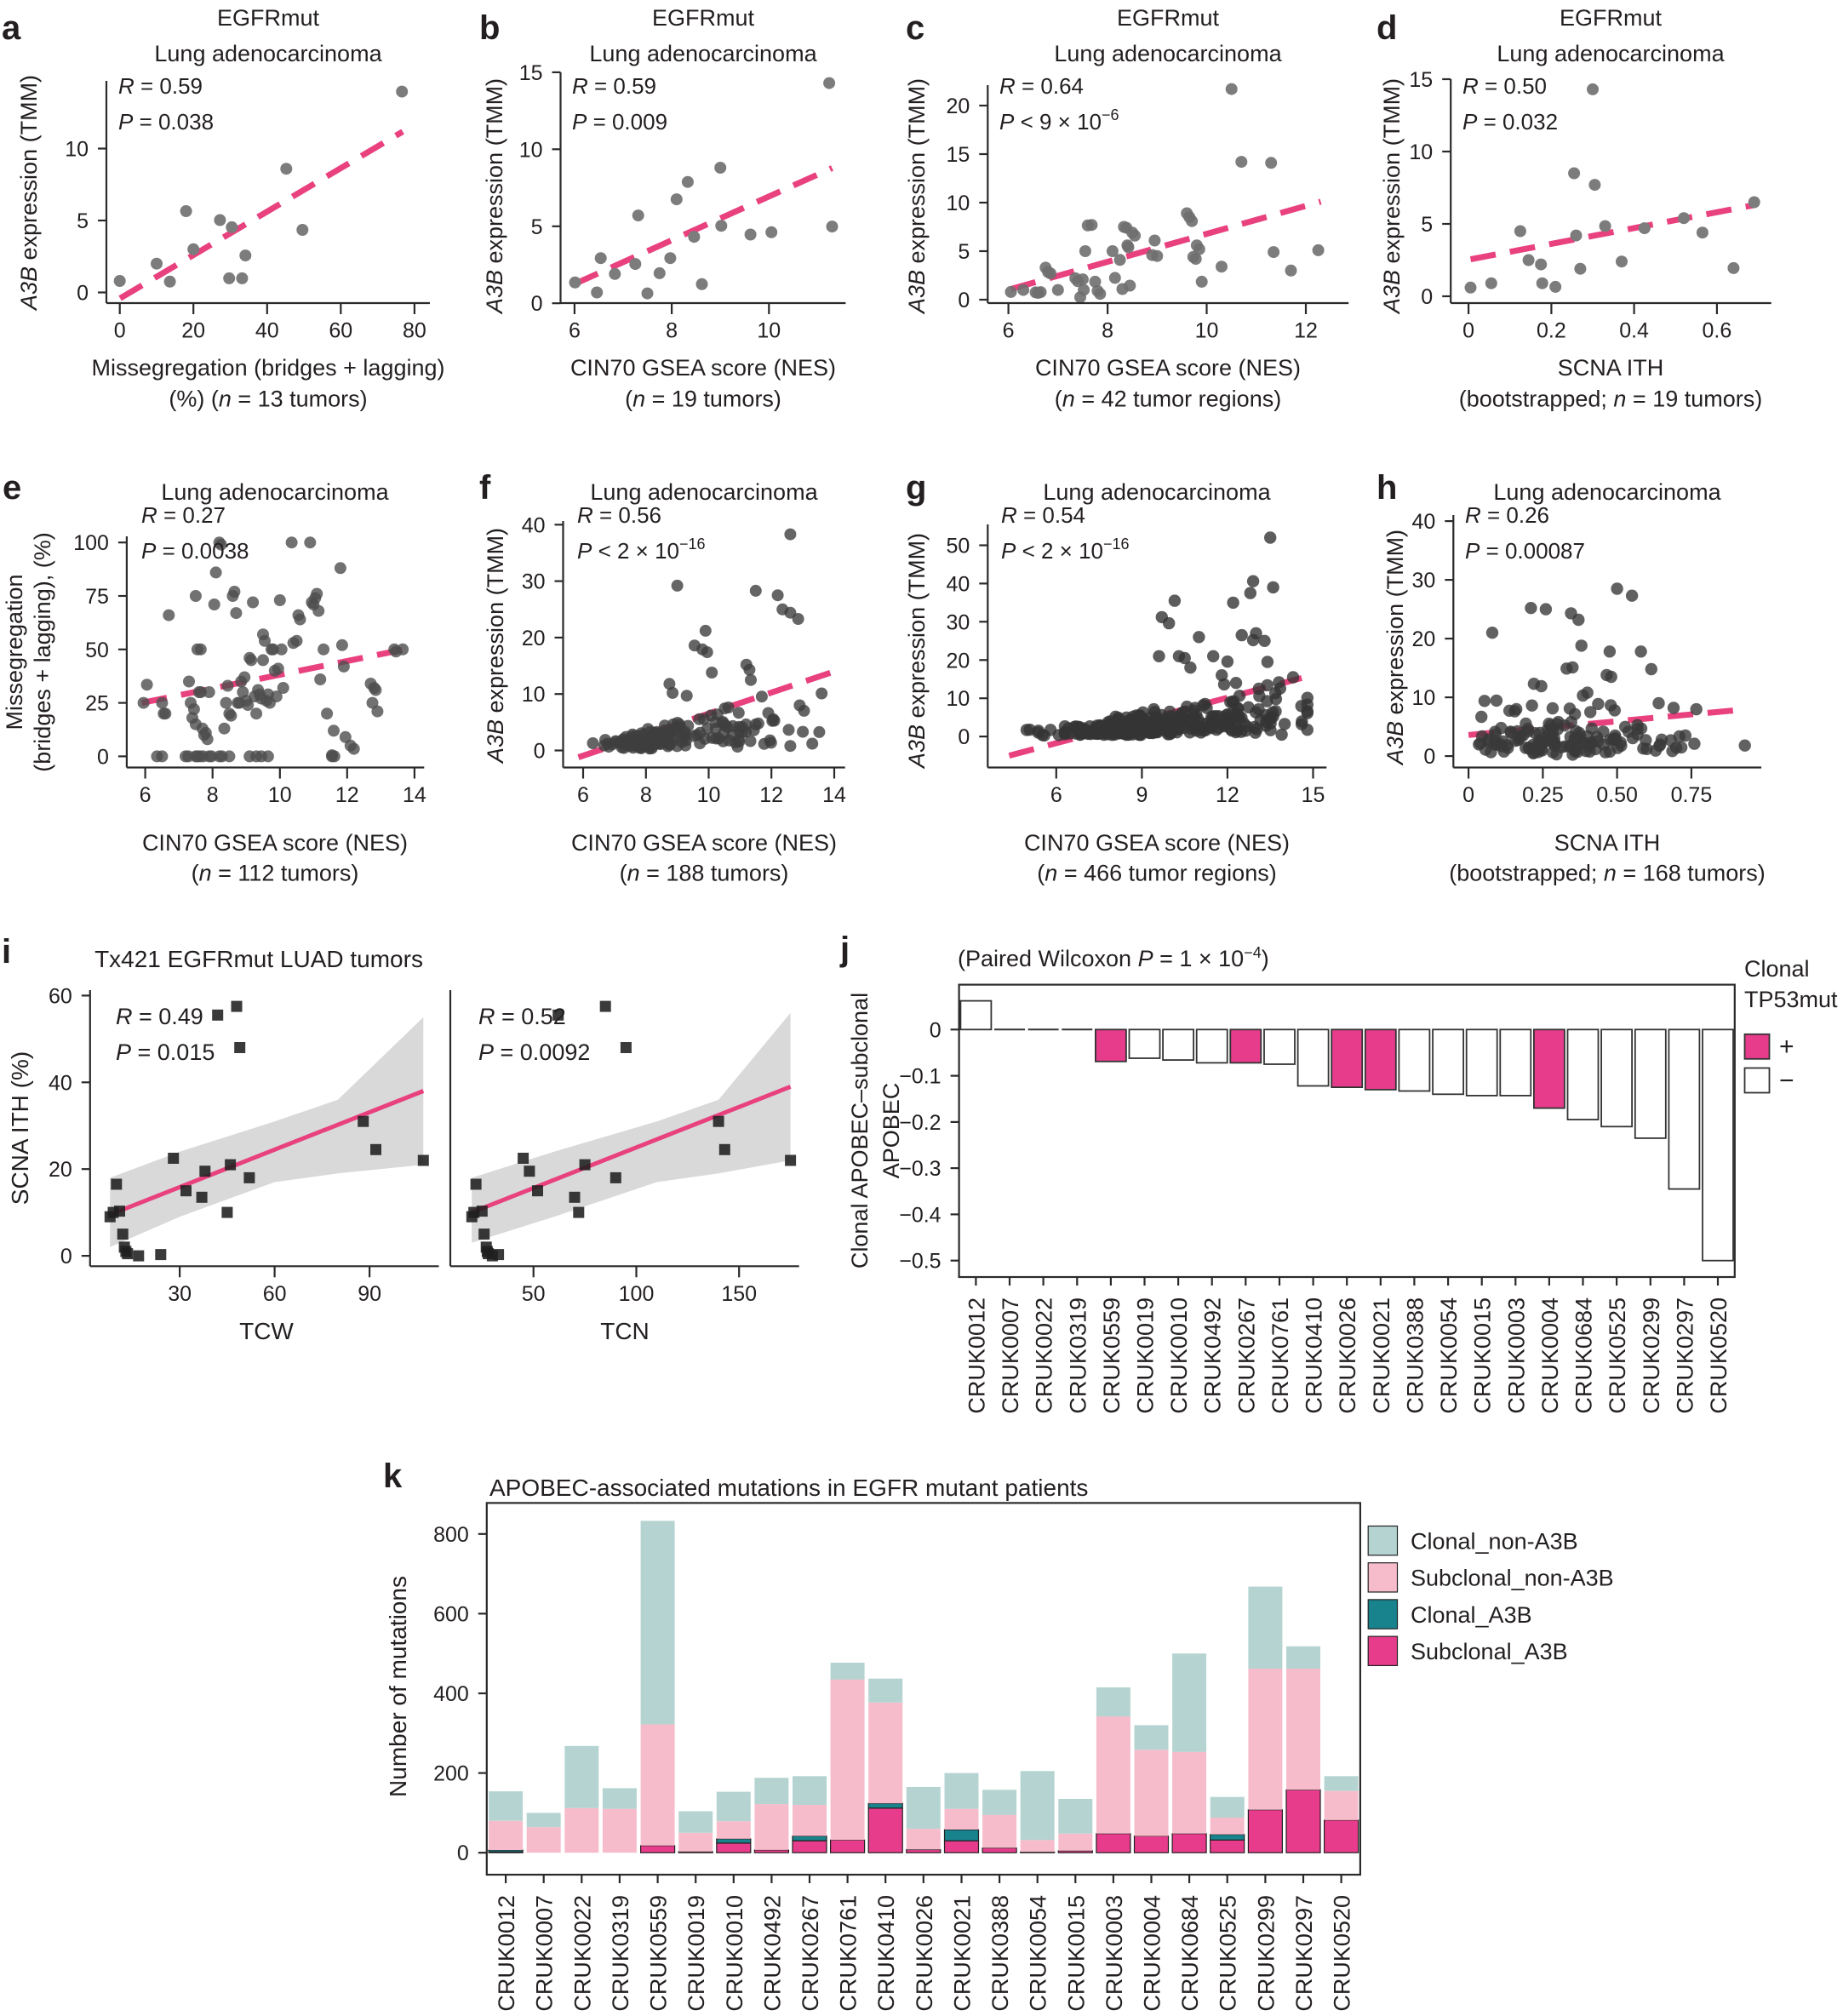 The height and width of the screenshot is (2016, 1843). What do you see at coordinates (97, 597) in the screenshot?
I see `svg-text: 75` at bounding box center [97, 597].